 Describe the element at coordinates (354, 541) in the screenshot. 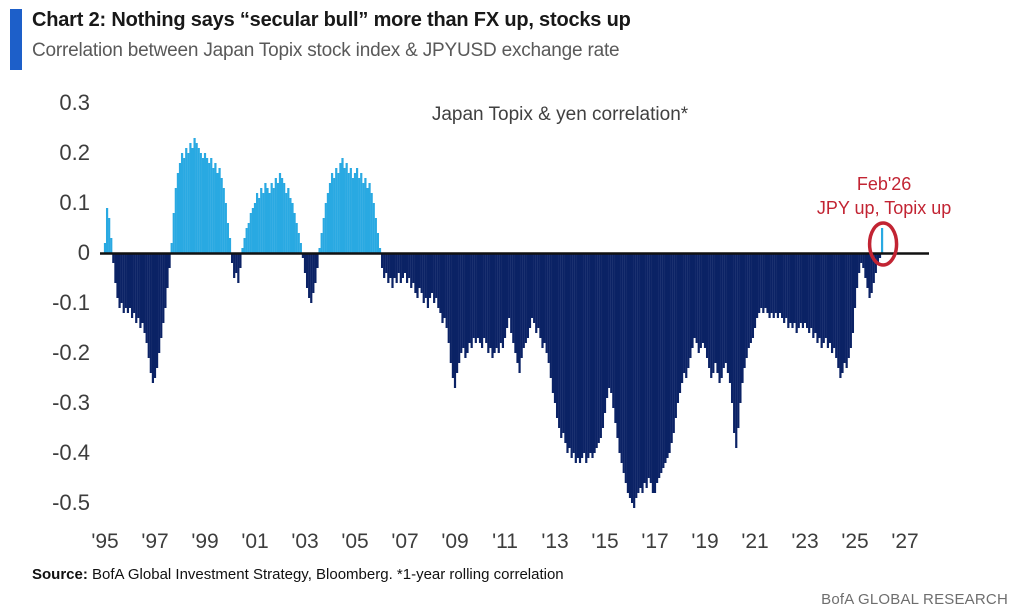

I see `x-axis-tick-label: '05` at that location.